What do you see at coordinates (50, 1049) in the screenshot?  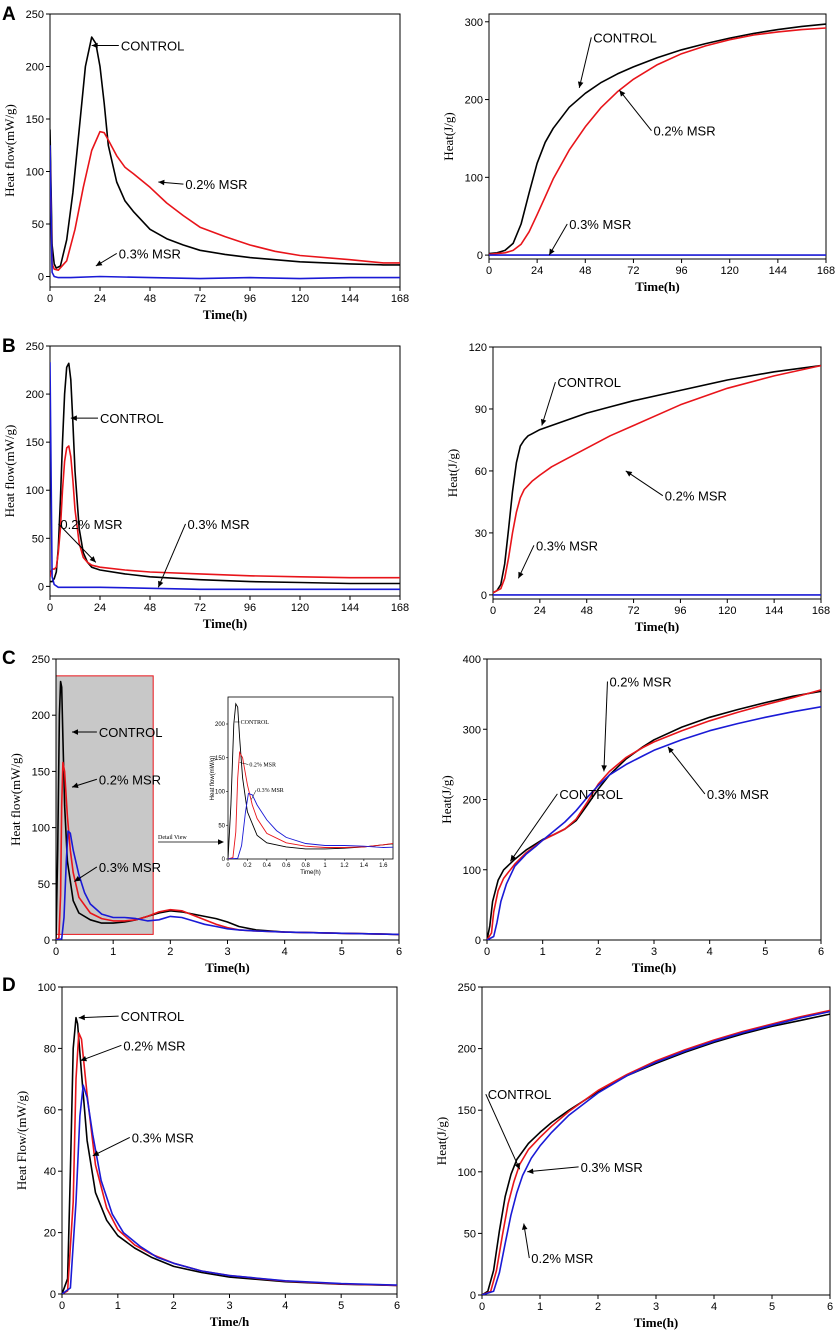 I see `y-tick-label: 80` at bounding box center [50, 1049].